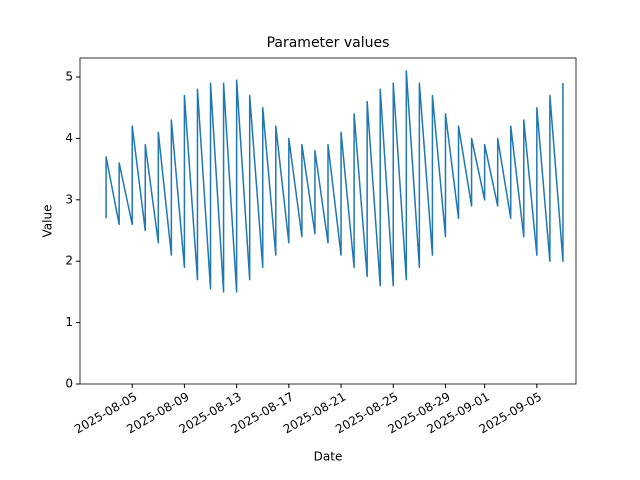 This screenshot has height=480, width=640. I want to click on y-axis-label: Value, so click(48, 221).